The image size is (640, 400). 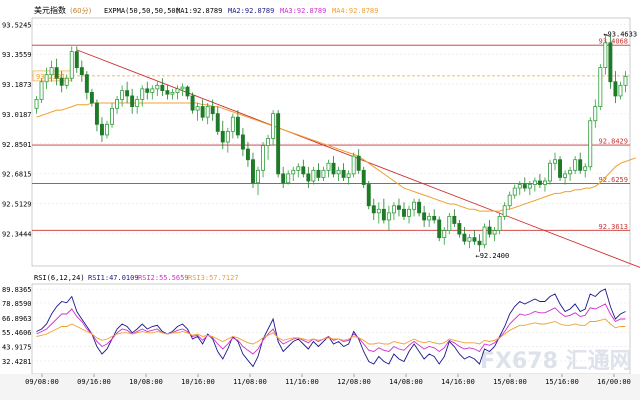 I want to click on time-tick-label: 14/08:00, so click(x=406, y=382).